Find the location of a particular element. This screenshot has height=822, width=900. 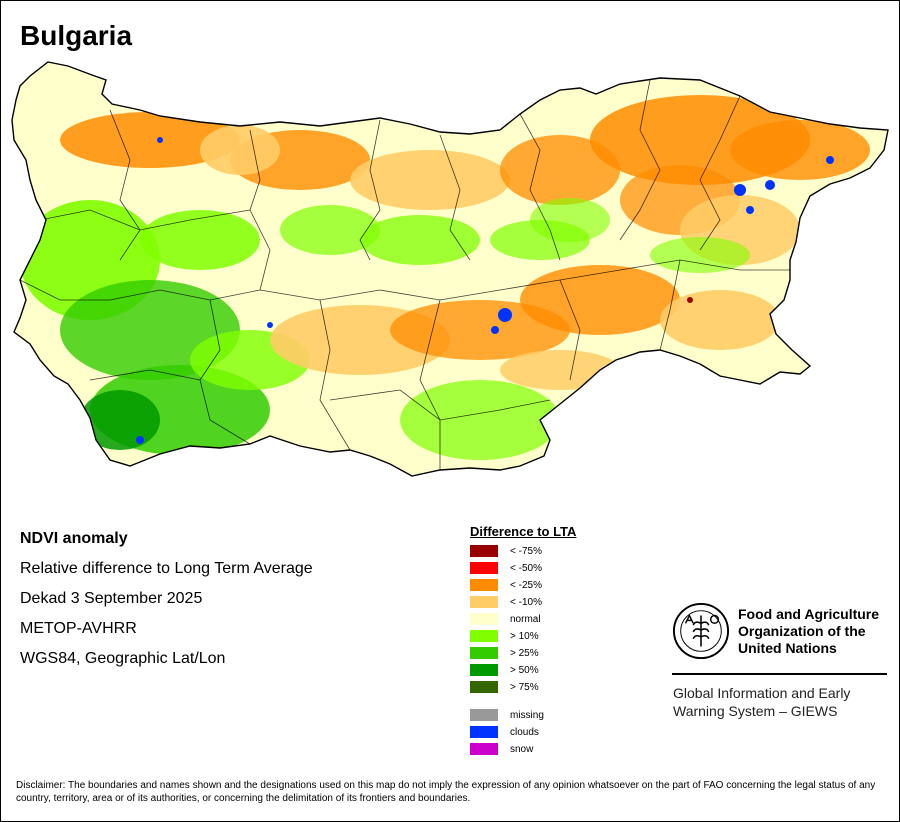

legend-label: < -50% is located at coordinates (526, 568).